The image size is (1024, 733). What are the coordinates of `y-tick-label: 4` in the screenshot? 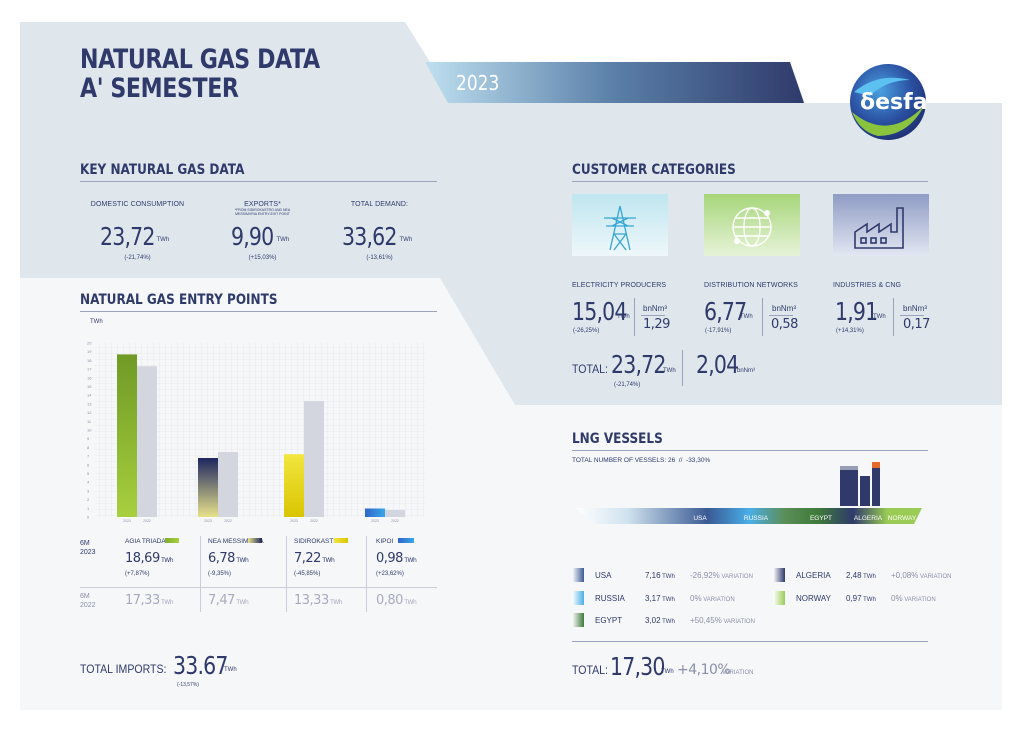 It's located at (88, 482).